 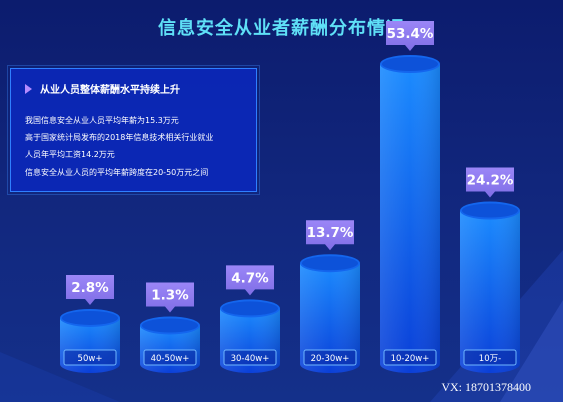 I want to click on category-label: 50w+, so click(x=90, y=359).